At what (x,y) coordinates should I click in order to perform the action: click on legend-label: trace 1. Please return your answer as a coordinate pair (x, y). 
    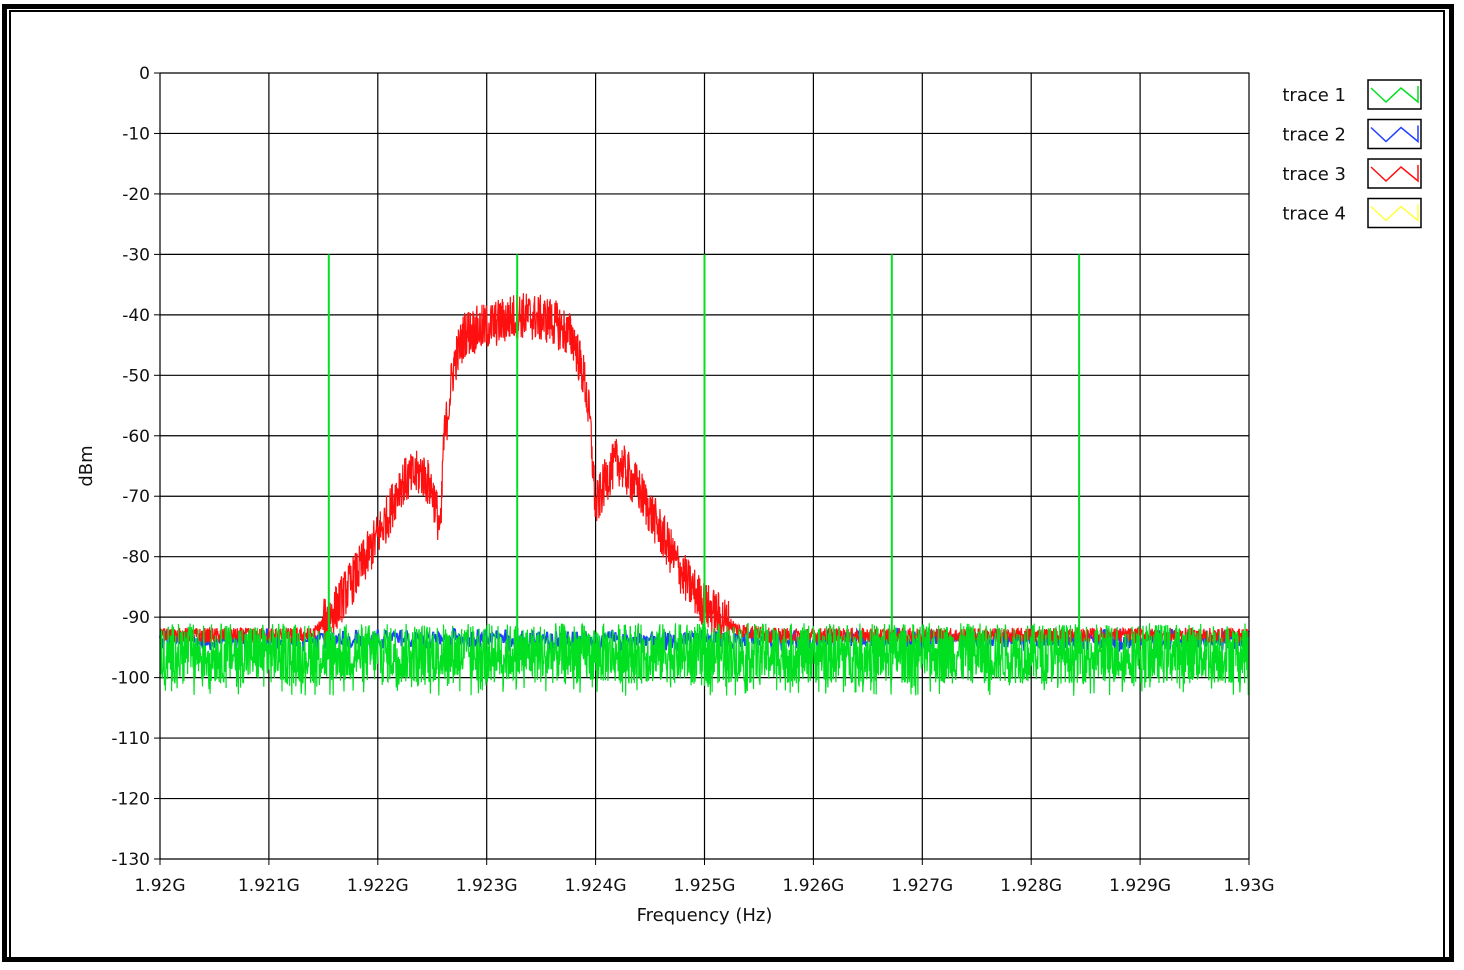
    Looking at the image, I should click on (1314, 95).